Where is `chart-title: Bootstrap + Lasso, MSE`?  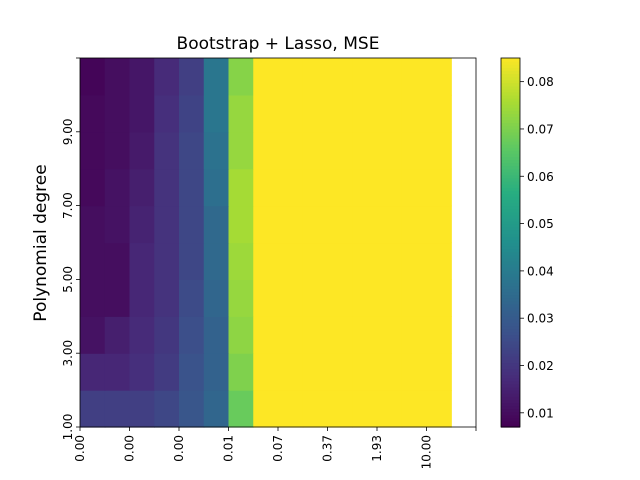
chart-title: Bootstrap + Lasso, MSE is located at coordinates (278, 44).